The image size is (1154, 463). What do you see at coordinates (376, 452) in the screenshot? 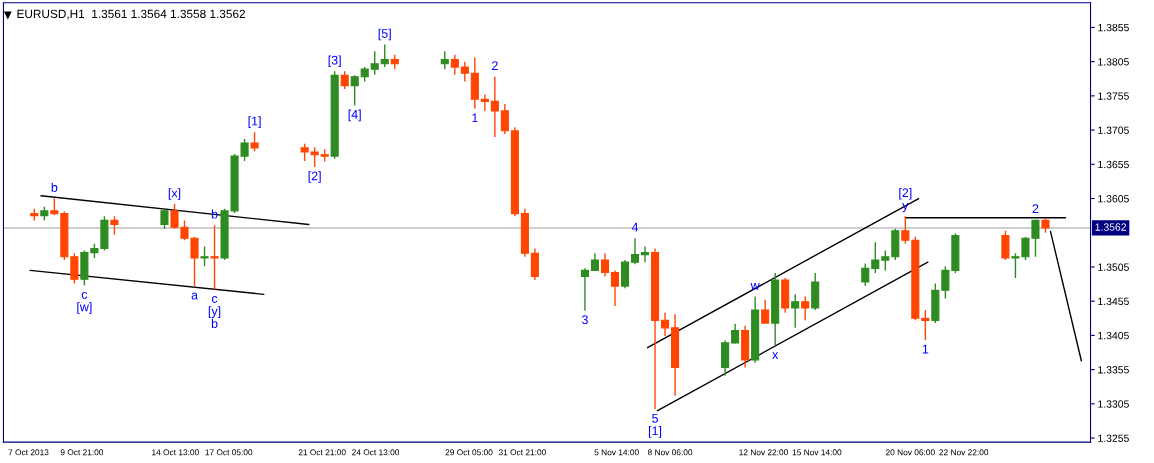
I see `x-tick-label: 24 Oct 13:00` at bounding box center [376, 452].